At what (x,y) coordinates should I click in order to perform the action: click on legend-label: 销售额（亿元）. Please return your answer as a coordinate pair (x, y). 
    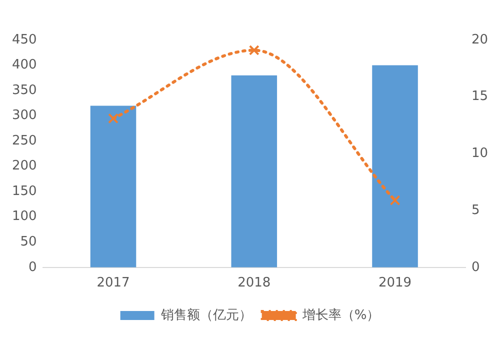
    Looking at the image, I should click on (206, 315).